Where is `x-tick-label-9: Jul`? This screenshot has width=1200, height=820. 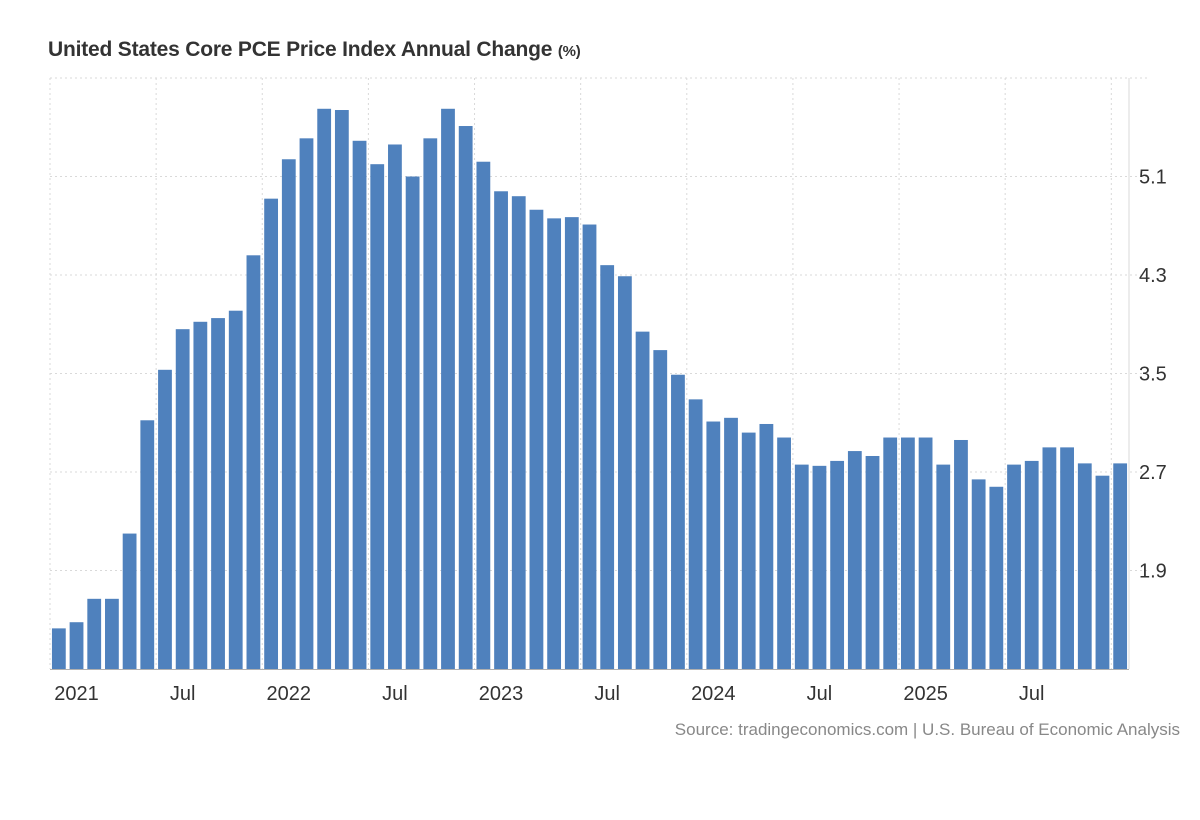
x-tick-label-9: Jul is located at coordinates (1032, 694).